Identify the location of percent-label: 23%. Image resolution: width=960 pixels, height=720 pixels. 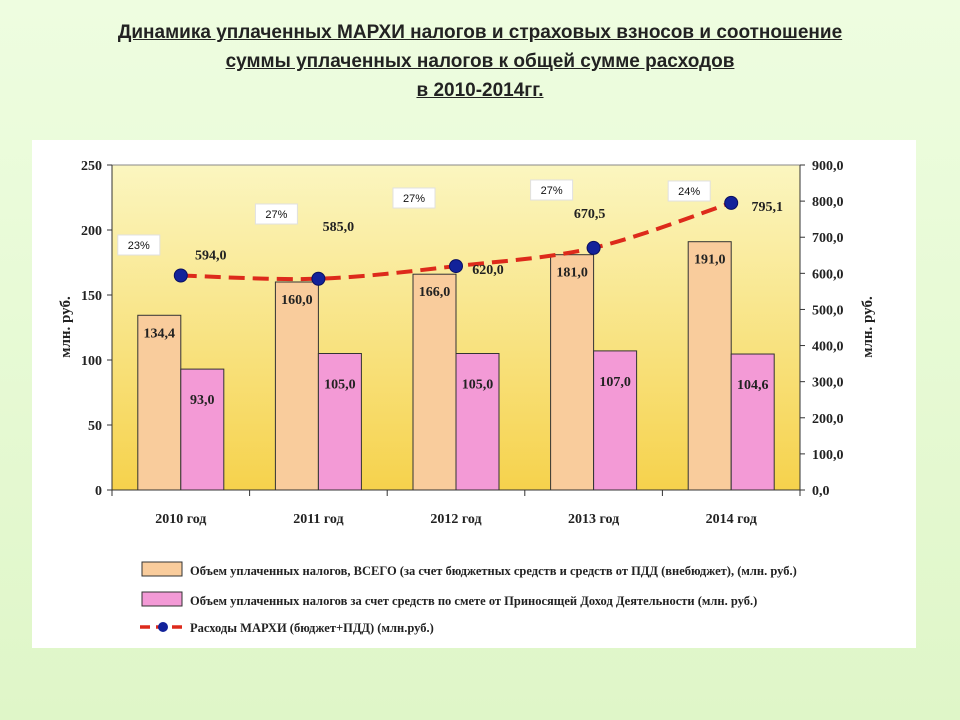
(139, 246).